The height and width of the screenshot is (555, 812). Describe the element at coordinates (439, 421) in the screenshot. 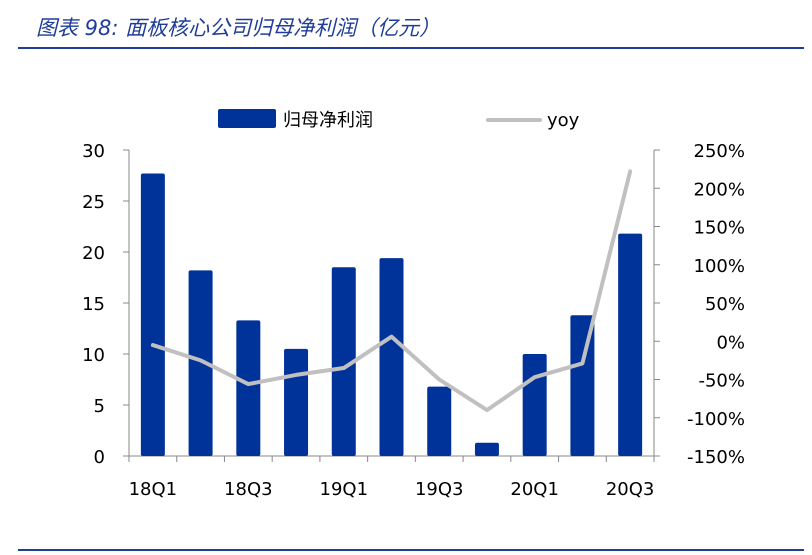

I see `bar-19Q3` at that location.